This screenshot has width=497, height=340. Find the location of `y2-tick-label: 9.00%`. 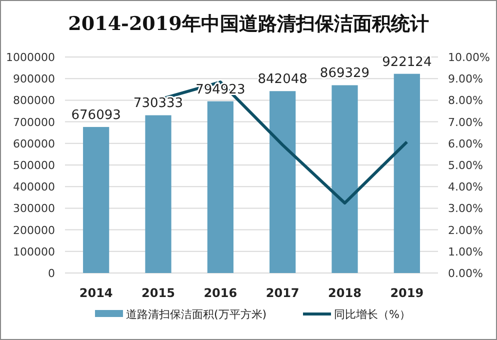

y2-tick-label: 9.00% is located at coordinates (465, 79).